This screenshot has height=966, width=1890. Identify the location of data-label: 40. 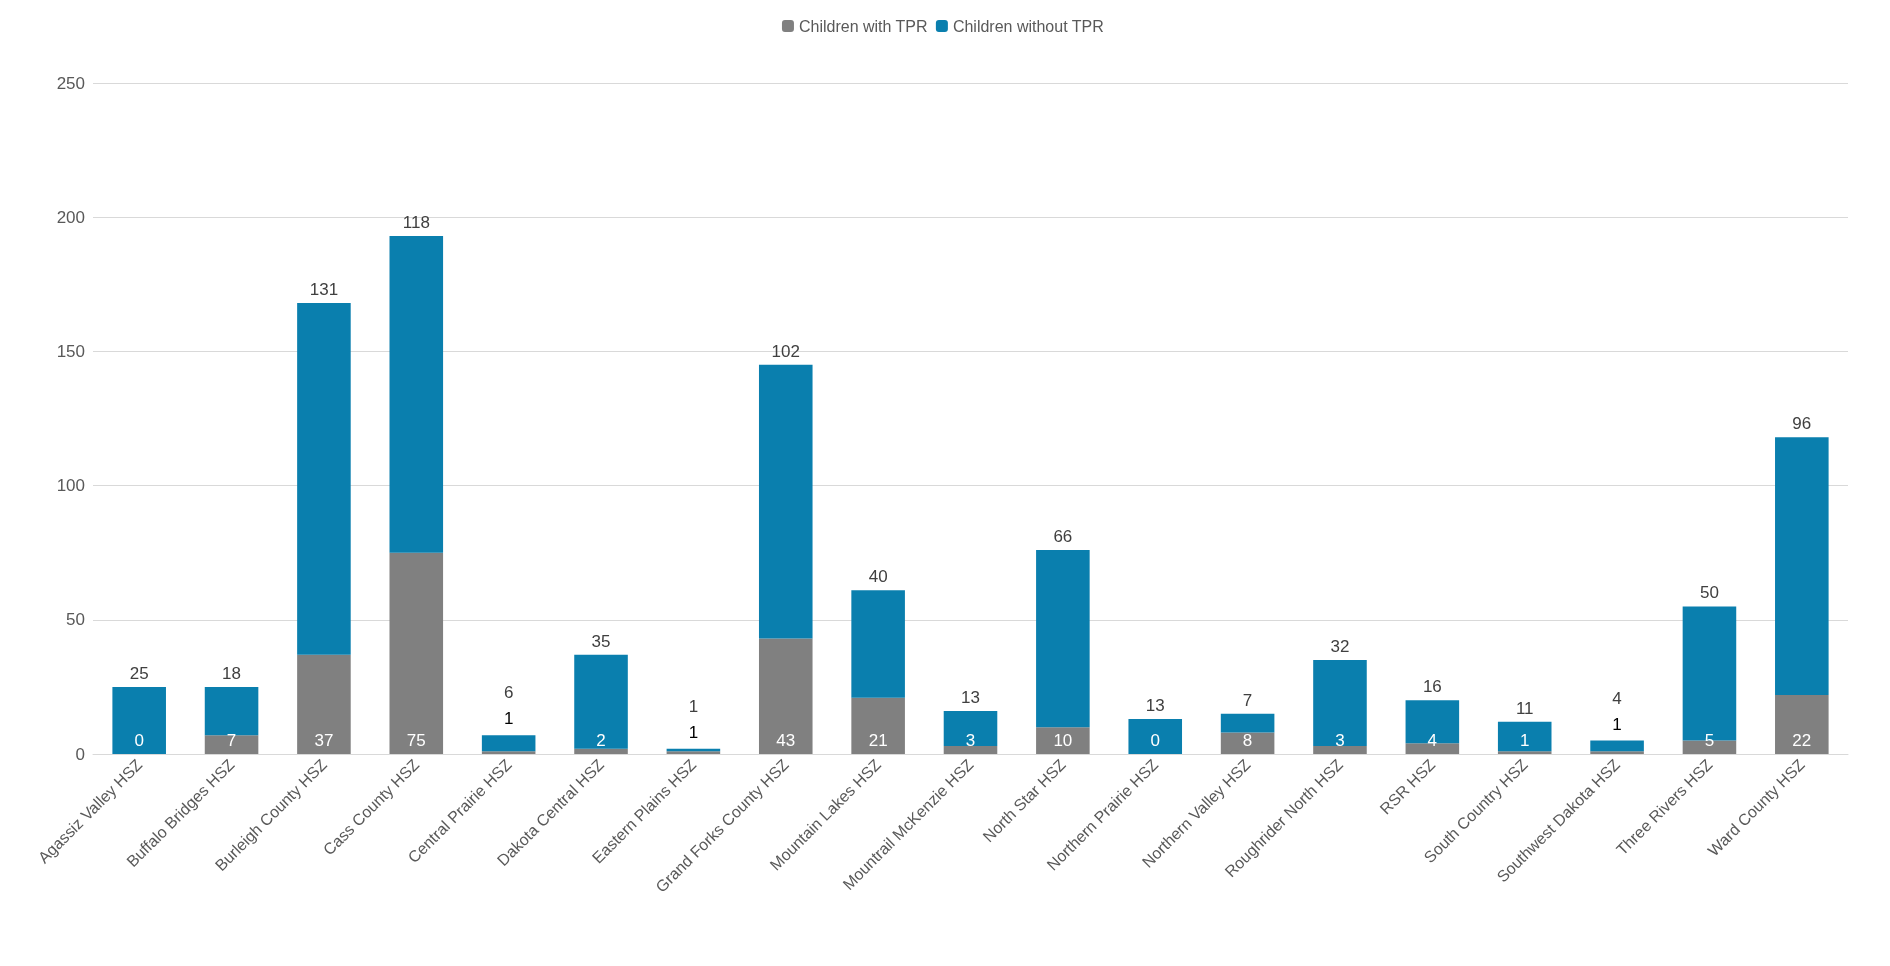
(878, 577).